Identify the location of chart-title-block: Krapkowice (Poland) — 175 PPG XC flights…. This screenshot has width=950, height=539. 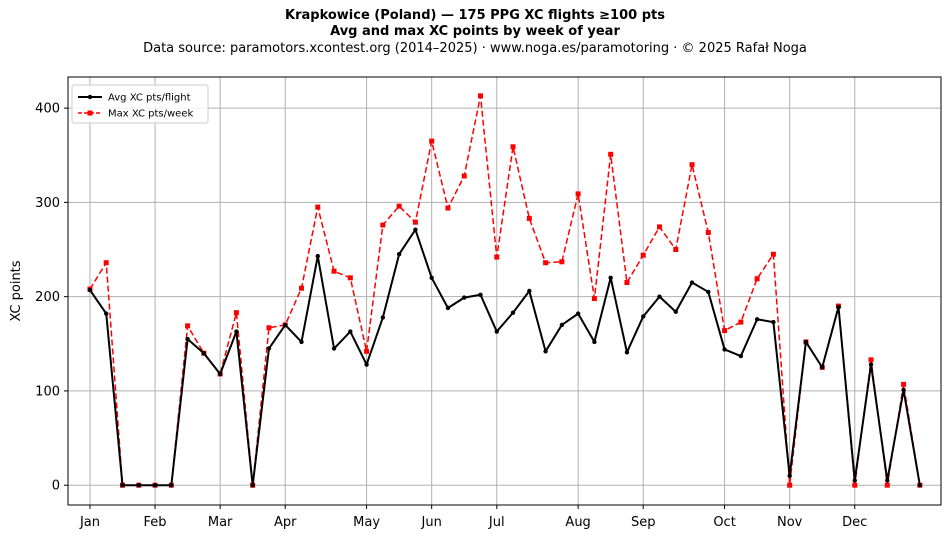
(475, 33).